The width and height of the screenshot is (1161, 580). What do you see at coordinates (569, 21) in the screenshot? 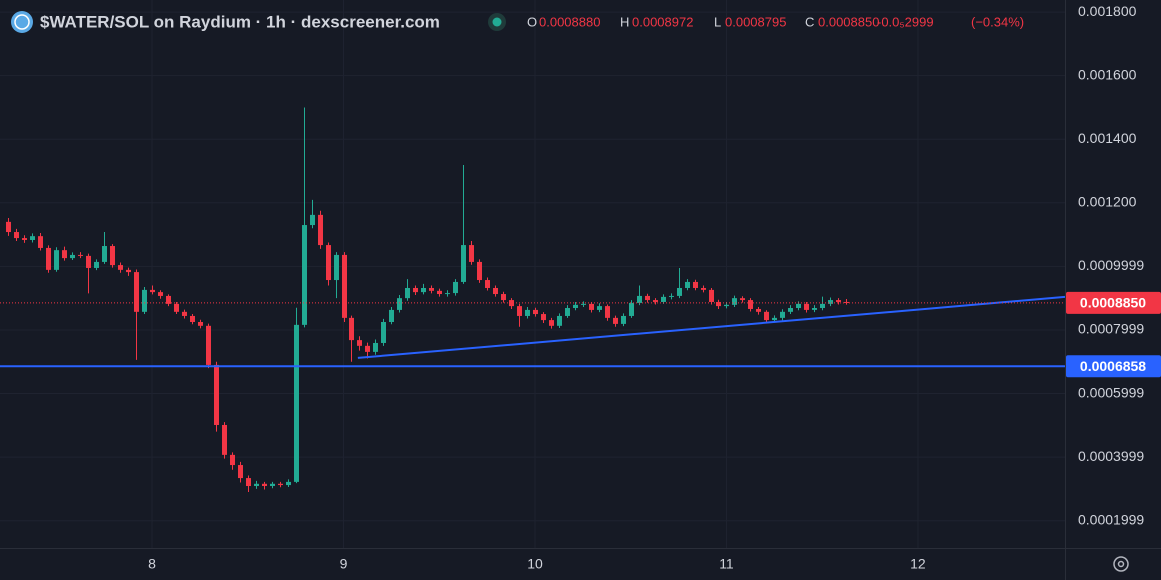
I see `legend-value: 0.0008880` at bounding box center [569, 21].